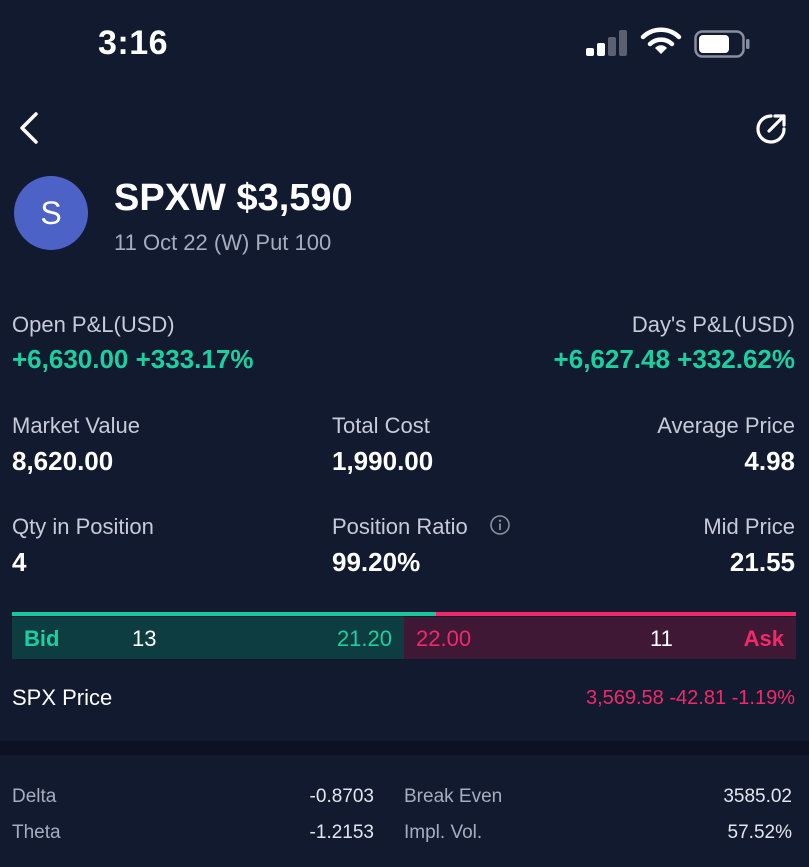  Describe the element at coordinates (83, 526) in the screenshot. I see `qty-label: Qty in Position` at that location.